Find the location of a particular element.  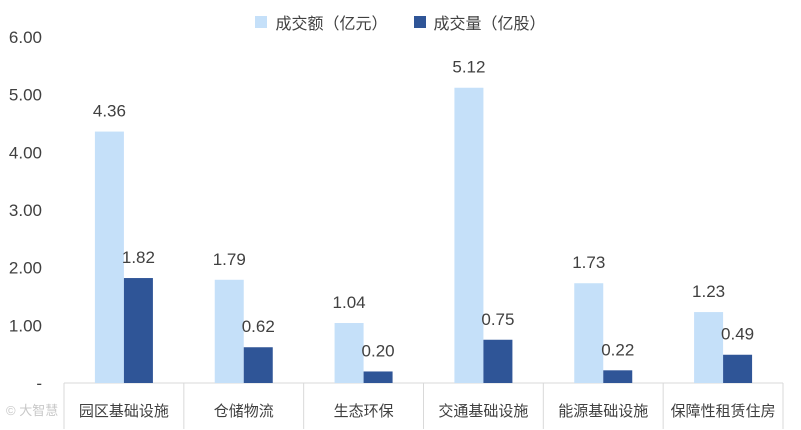

data-label: 0.20 is located at coordinates (378, 350).